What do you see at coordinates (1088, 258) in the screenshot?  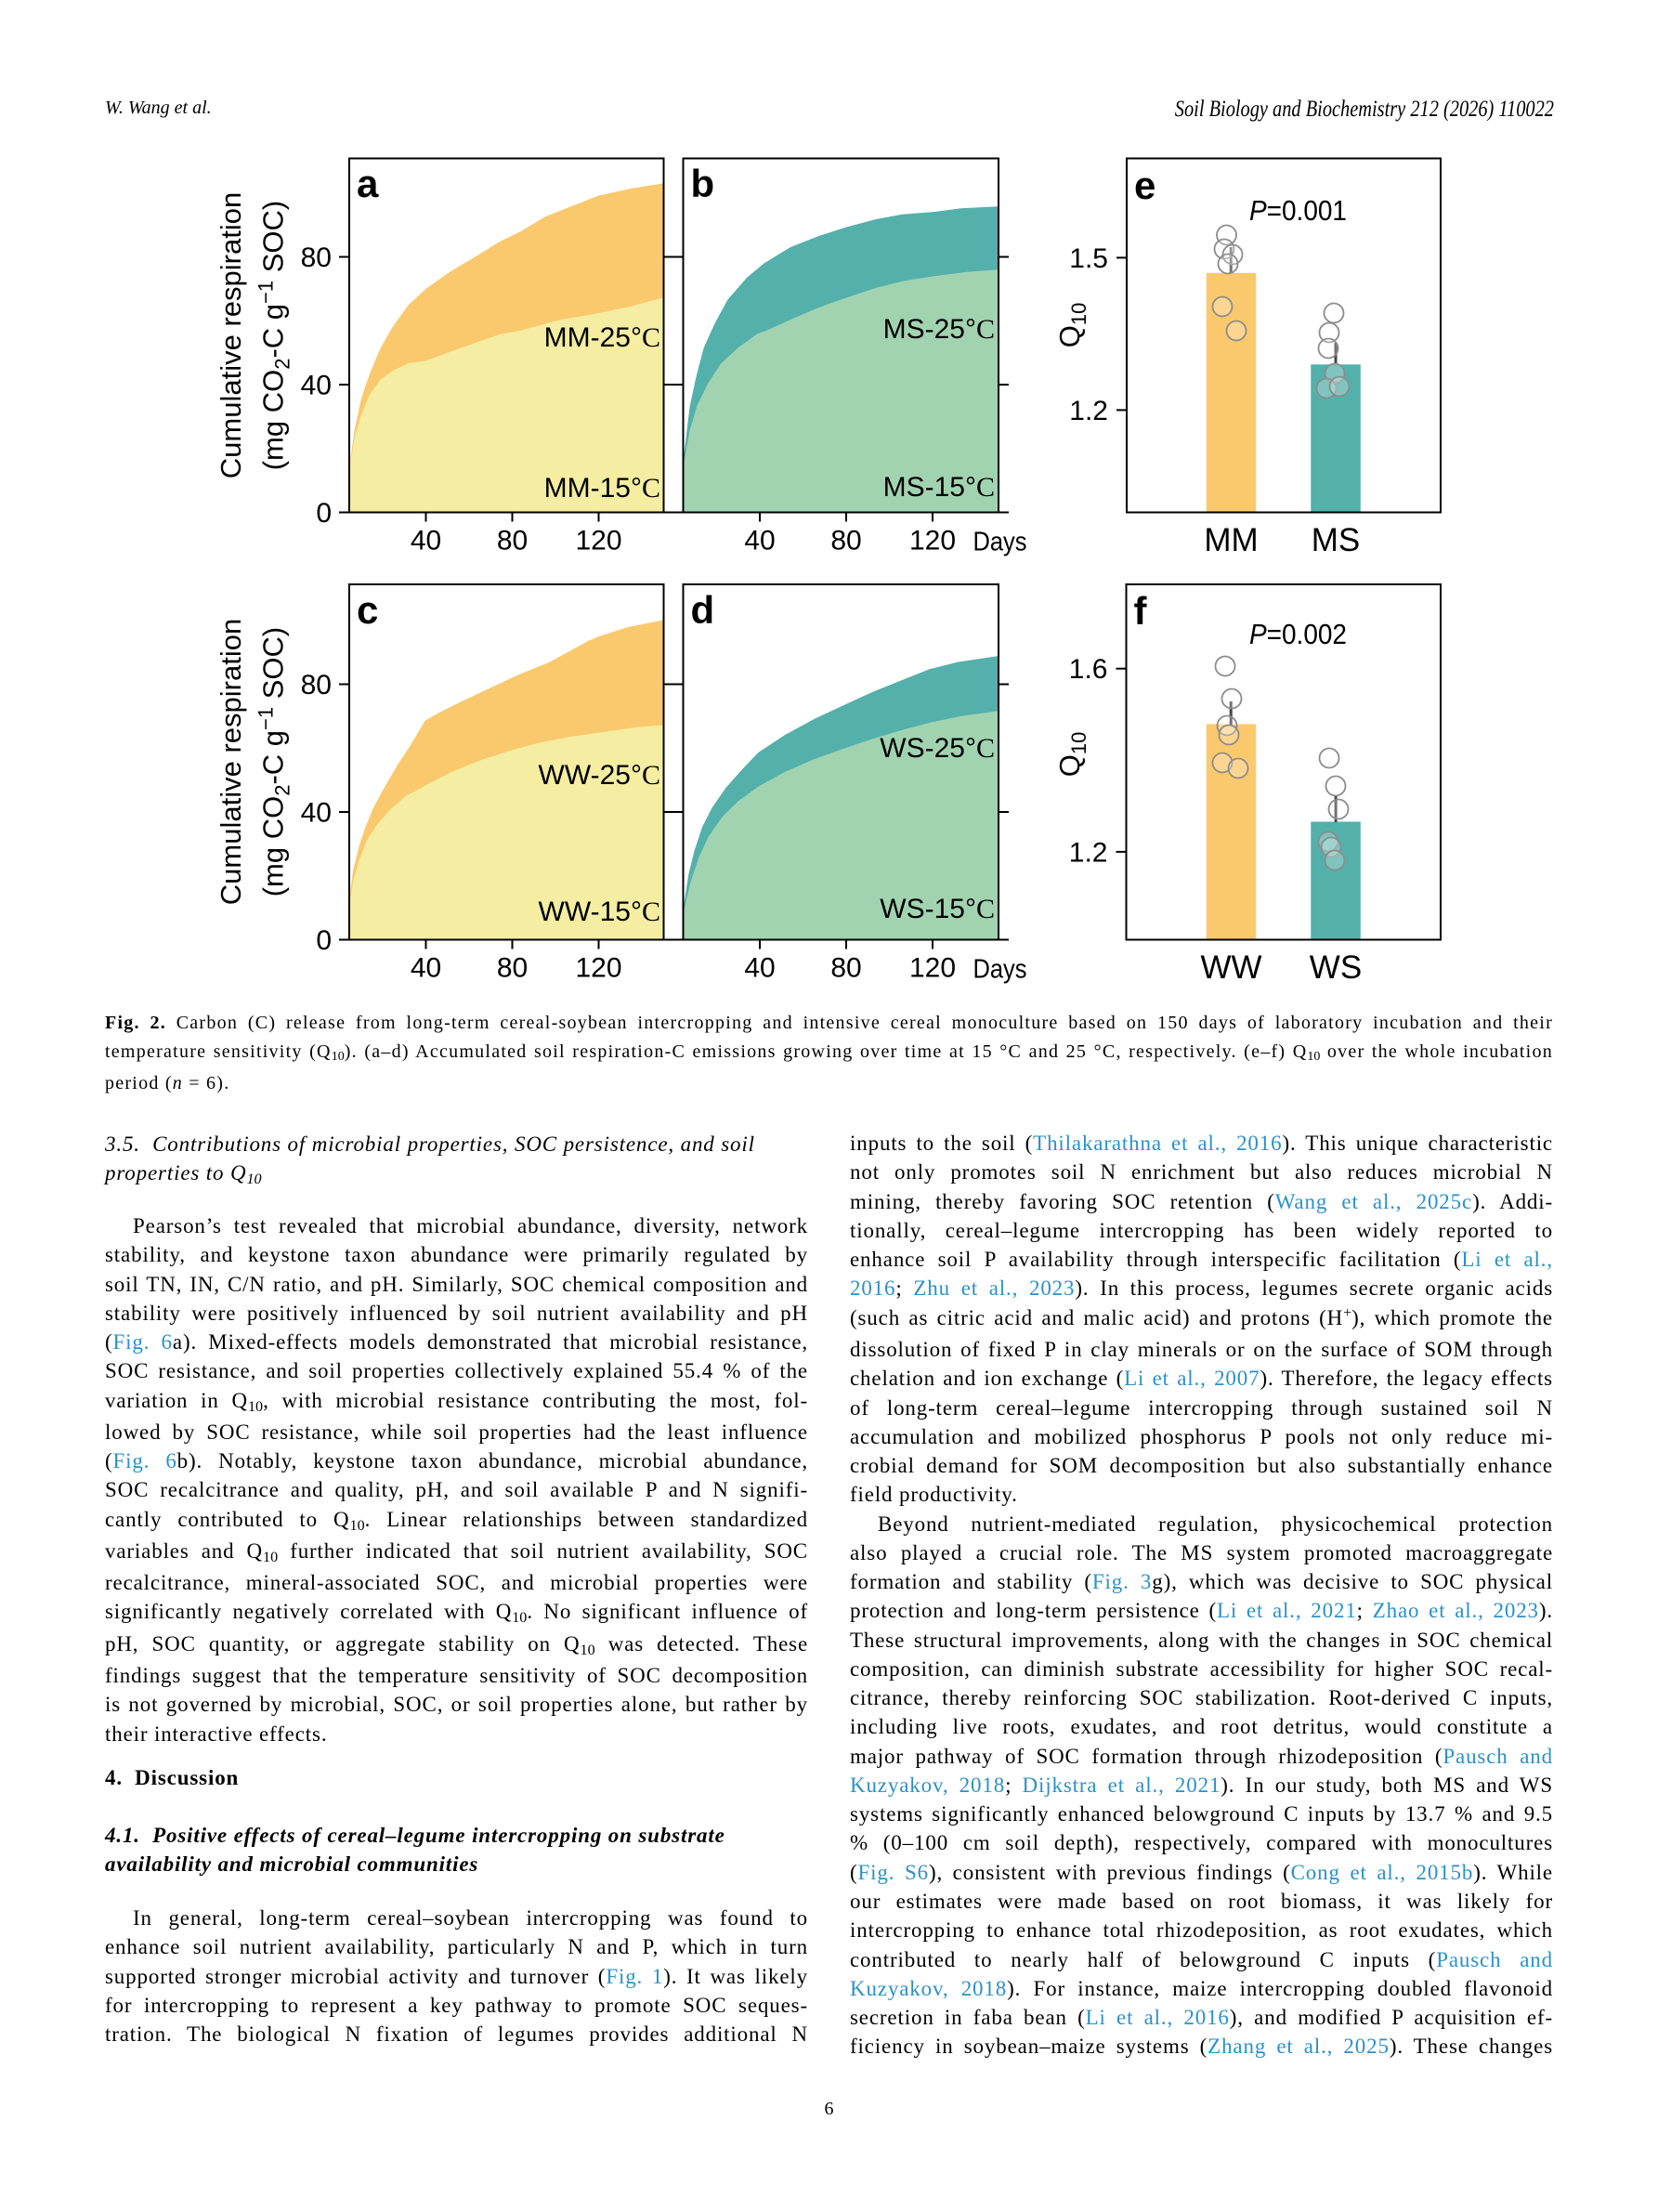 I see `svg-text: 1.5` at bounding box center [1088, 258].